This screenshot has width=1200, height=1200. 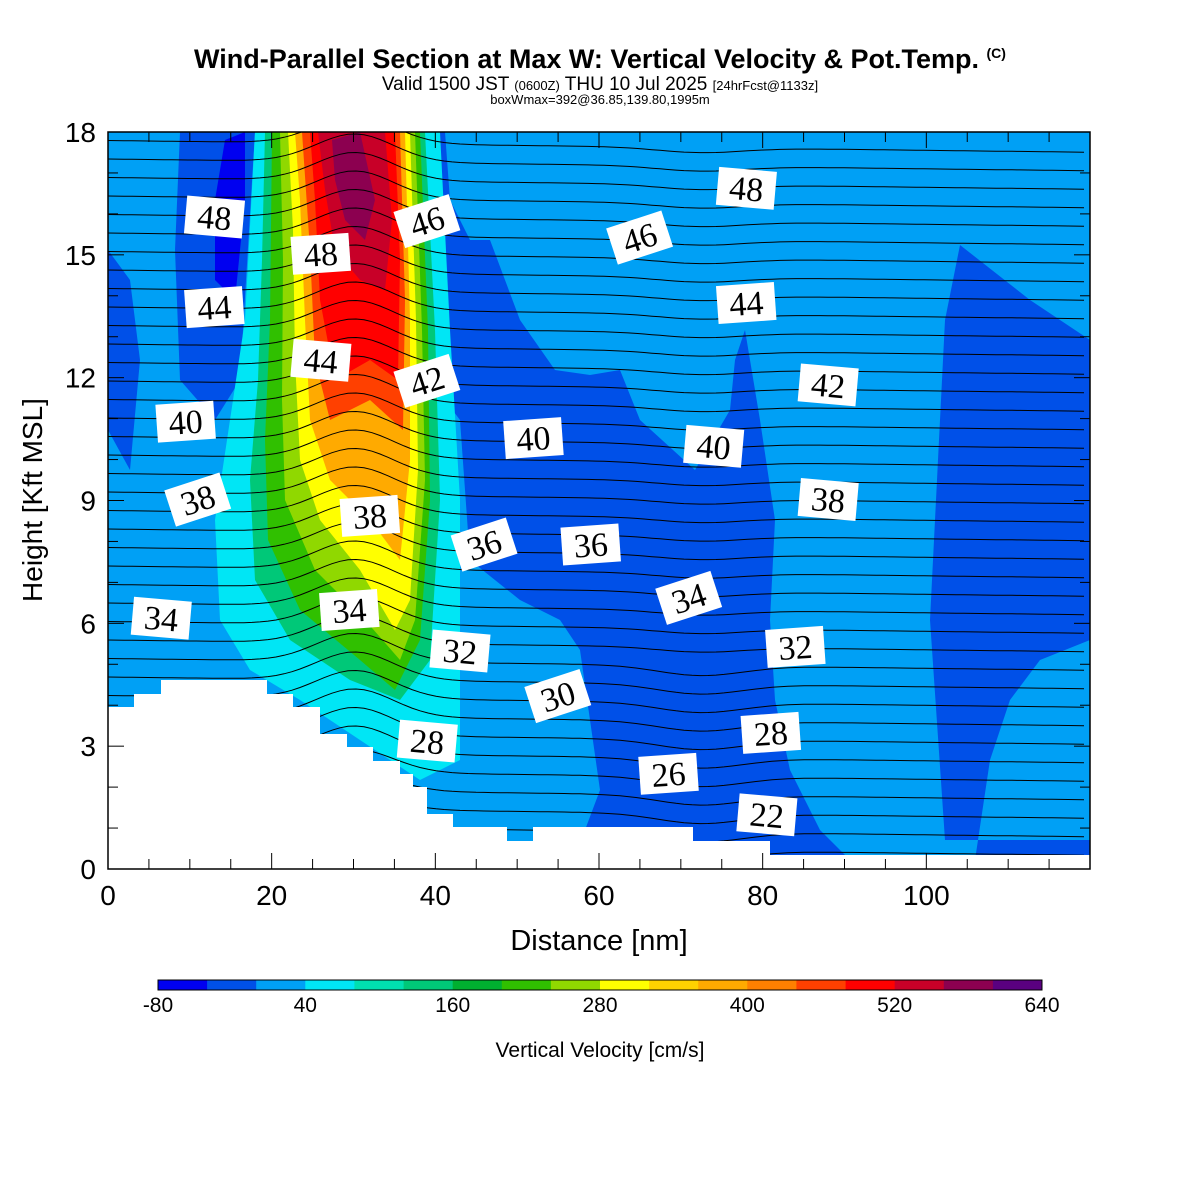 What do you see at coordinates (88, 746) in the screenshot?
I see `y-tick-label: 3` at bounding box center [88, 746].